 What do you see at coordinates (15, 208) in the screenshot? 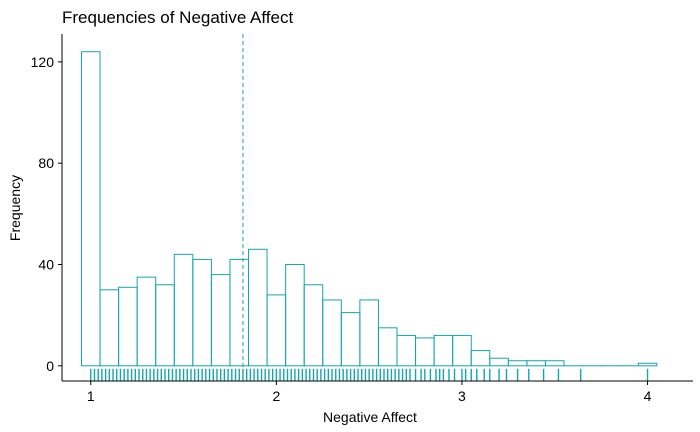
I see `y-axis-label: Frequency` at bounding box center [15, 208].